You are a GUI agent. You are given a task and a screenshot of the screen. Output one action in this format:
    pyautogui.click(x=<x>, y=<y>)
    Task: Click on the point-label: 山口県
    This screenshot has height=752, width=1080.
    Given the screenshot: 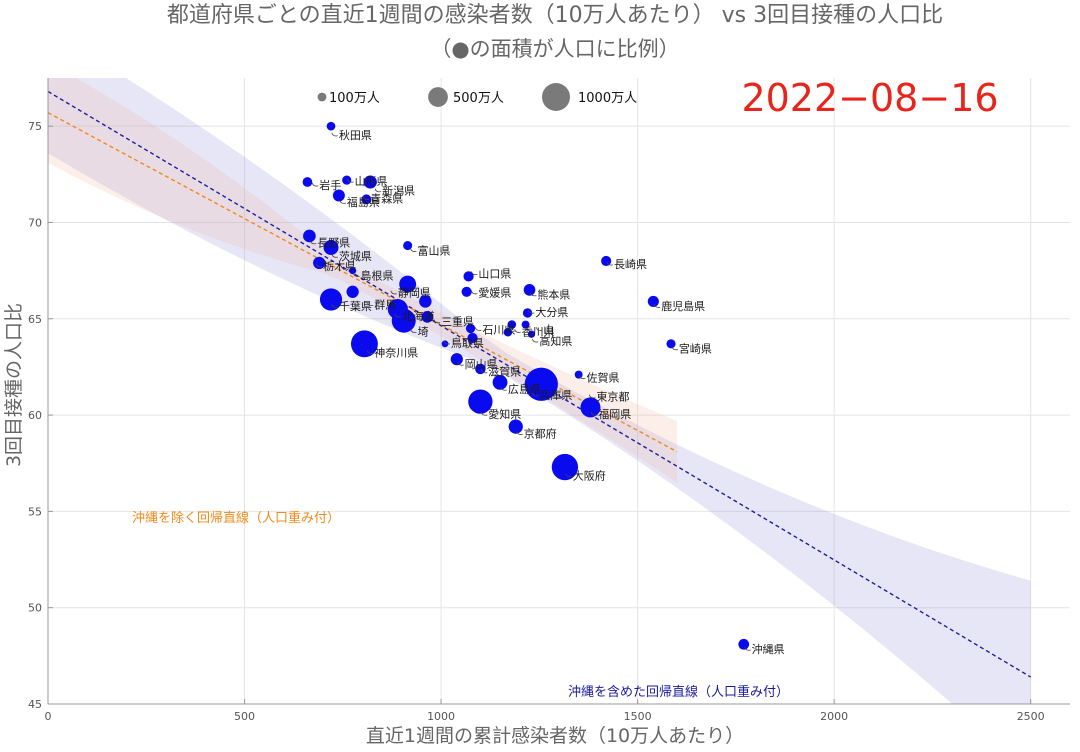 What is the action you would take?
    pyautogui.click(x=491, y=273)
    